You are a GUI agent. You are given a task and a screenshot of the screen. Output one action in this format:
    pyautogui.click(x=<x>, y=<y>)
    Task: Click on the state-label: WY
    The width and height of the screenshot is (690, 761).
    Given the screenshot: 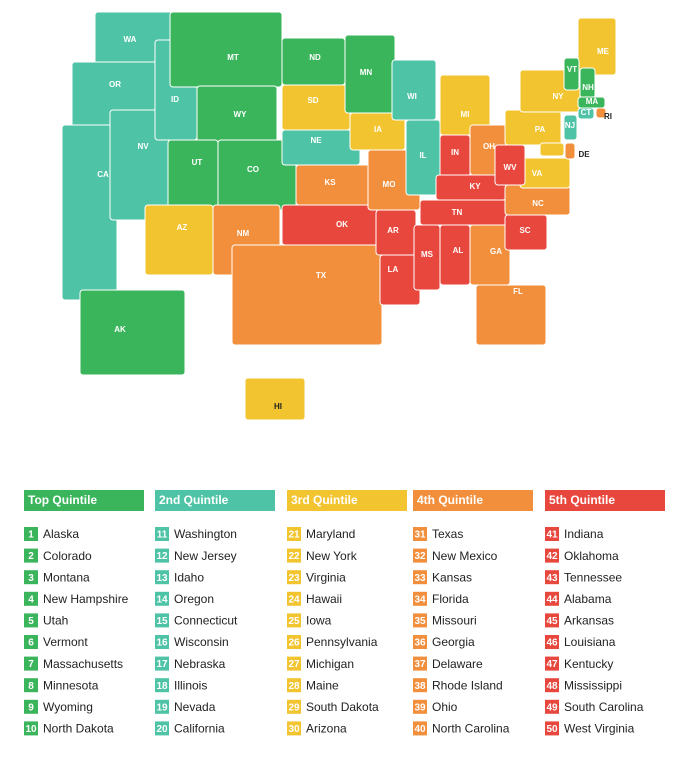 What is the action you would take?
    pyautogui.click(x=241, y=114)
    